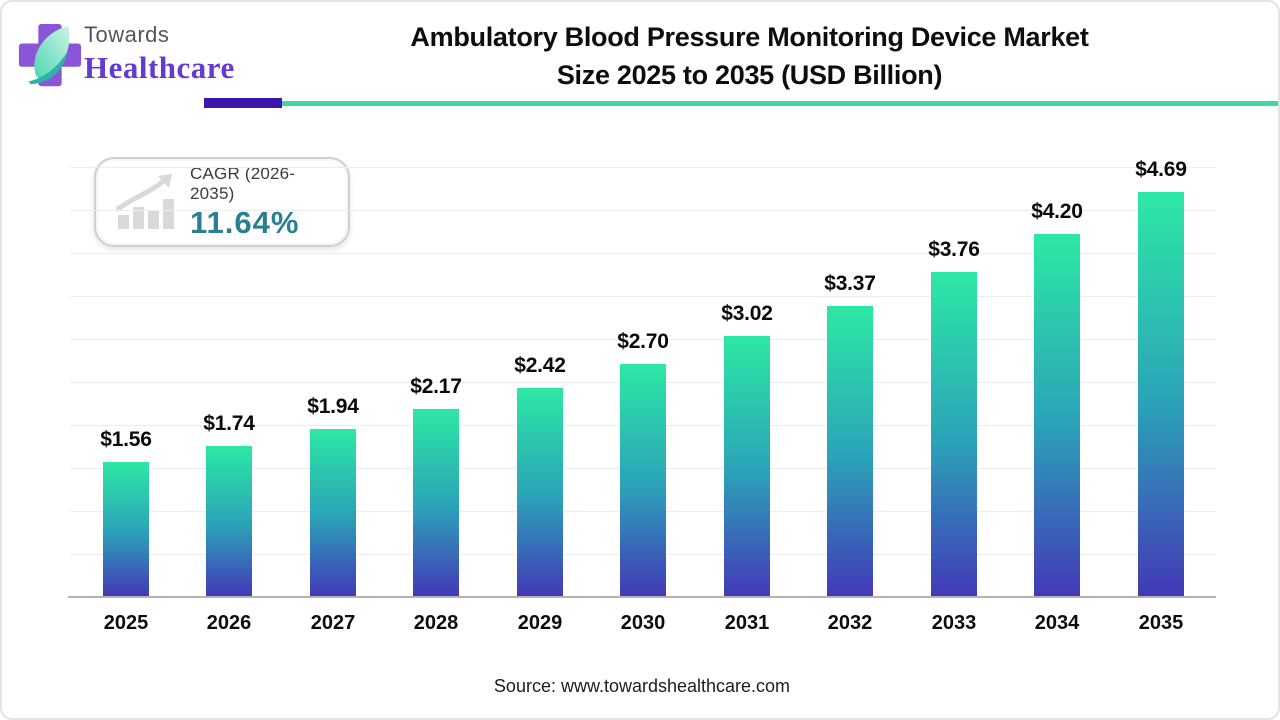  I want to click on bar-group-2035: $4.69, so click(1161, 299).